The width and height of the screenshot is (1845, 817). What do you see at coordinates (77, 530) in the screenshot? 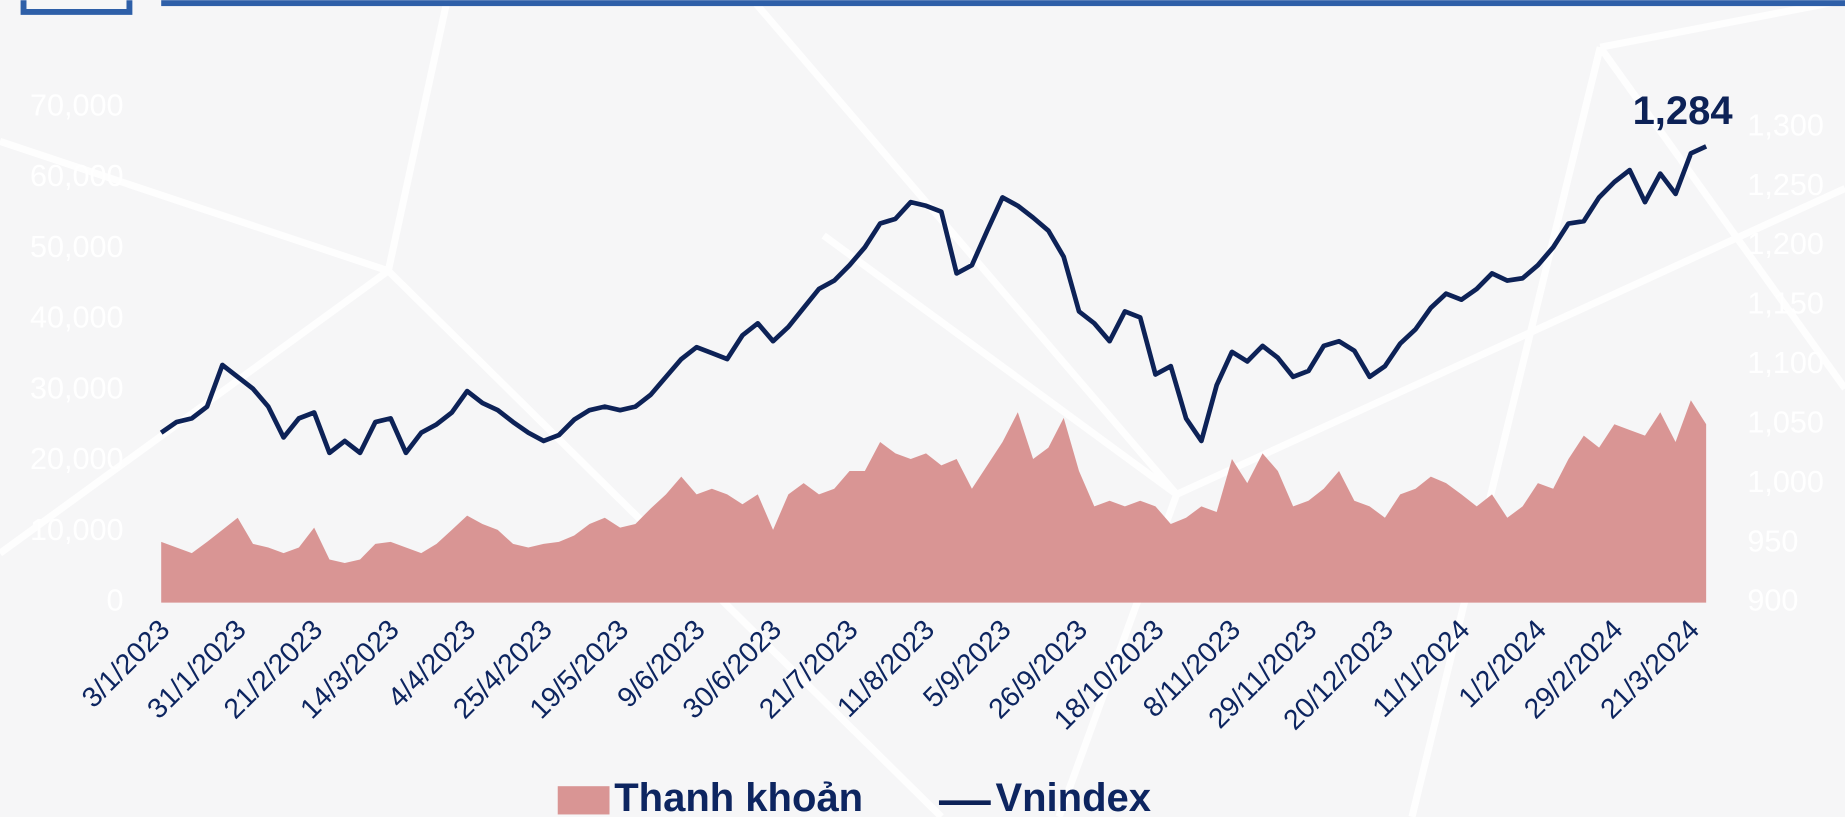
I see `y-tick-label: 10,000` at bounding box center [77, 530].